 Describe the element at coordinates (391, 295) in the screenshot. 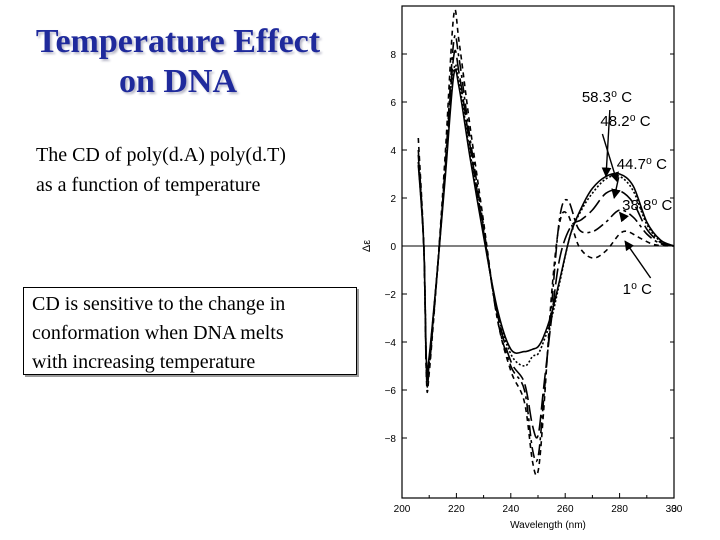

I see `y-tick-label: −2` at that location.